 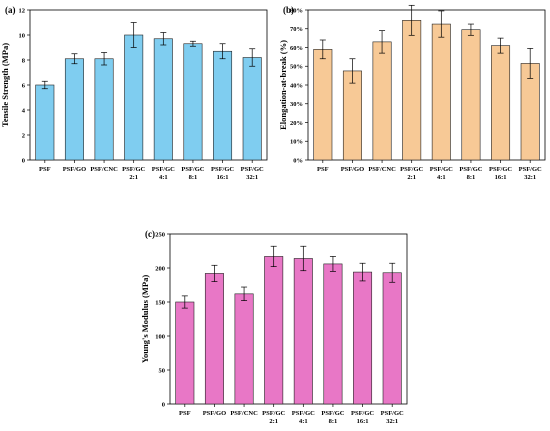 What do you see at coordinates (22, 35) in the screenshot?
I see `y-tick-label: 10` at bounding box center [22, 35].